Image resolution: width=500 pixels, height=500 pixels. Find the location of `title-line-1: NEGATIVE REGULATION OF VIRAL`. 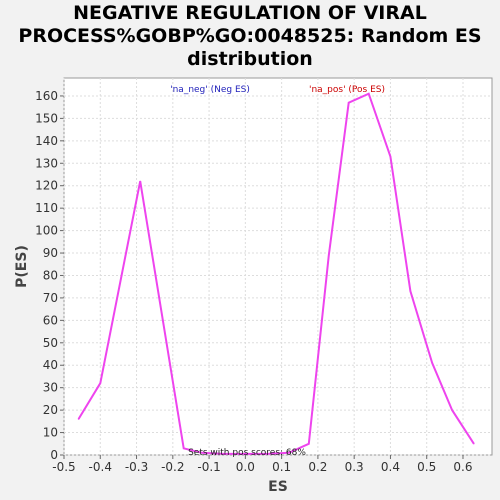

title-line-1: NEGATIVE REGULATION OF VIRAL is located at coordinates (250, 13).